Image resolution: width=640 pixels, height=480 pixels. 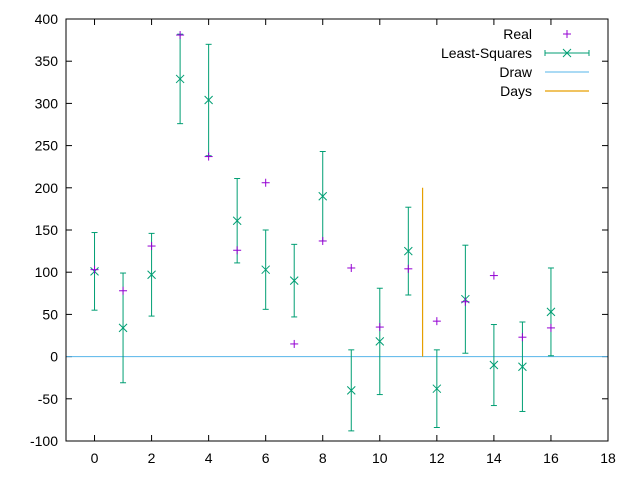 I want to click on y-tick-label: 200, so click(x=47, y=188).